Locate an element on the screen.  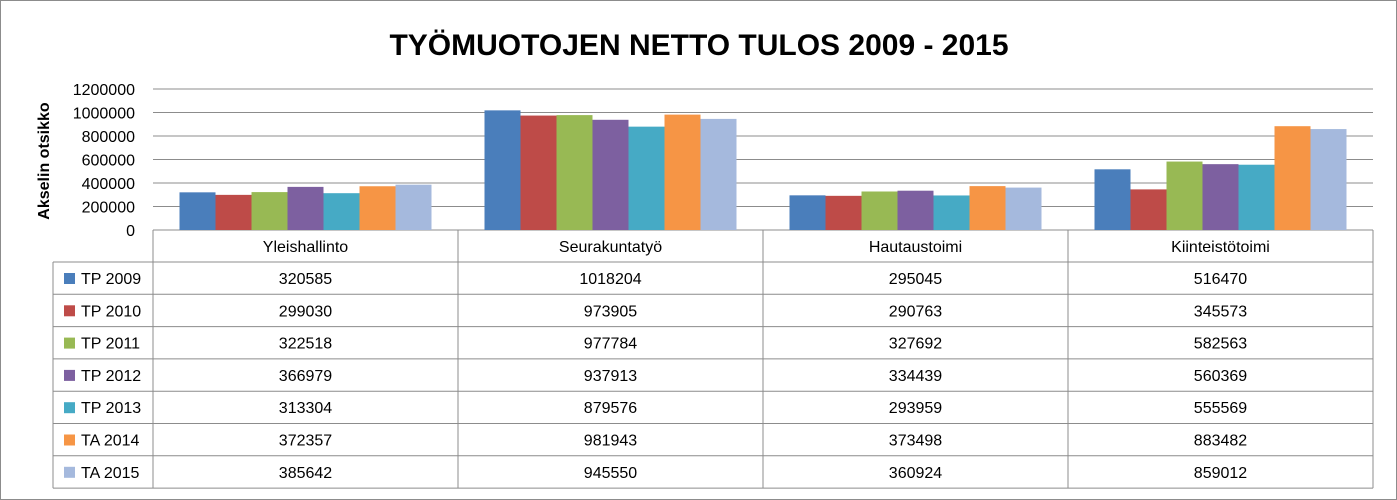
category-label: Kiinteistötoimi is located at coordinates (1220, 247).